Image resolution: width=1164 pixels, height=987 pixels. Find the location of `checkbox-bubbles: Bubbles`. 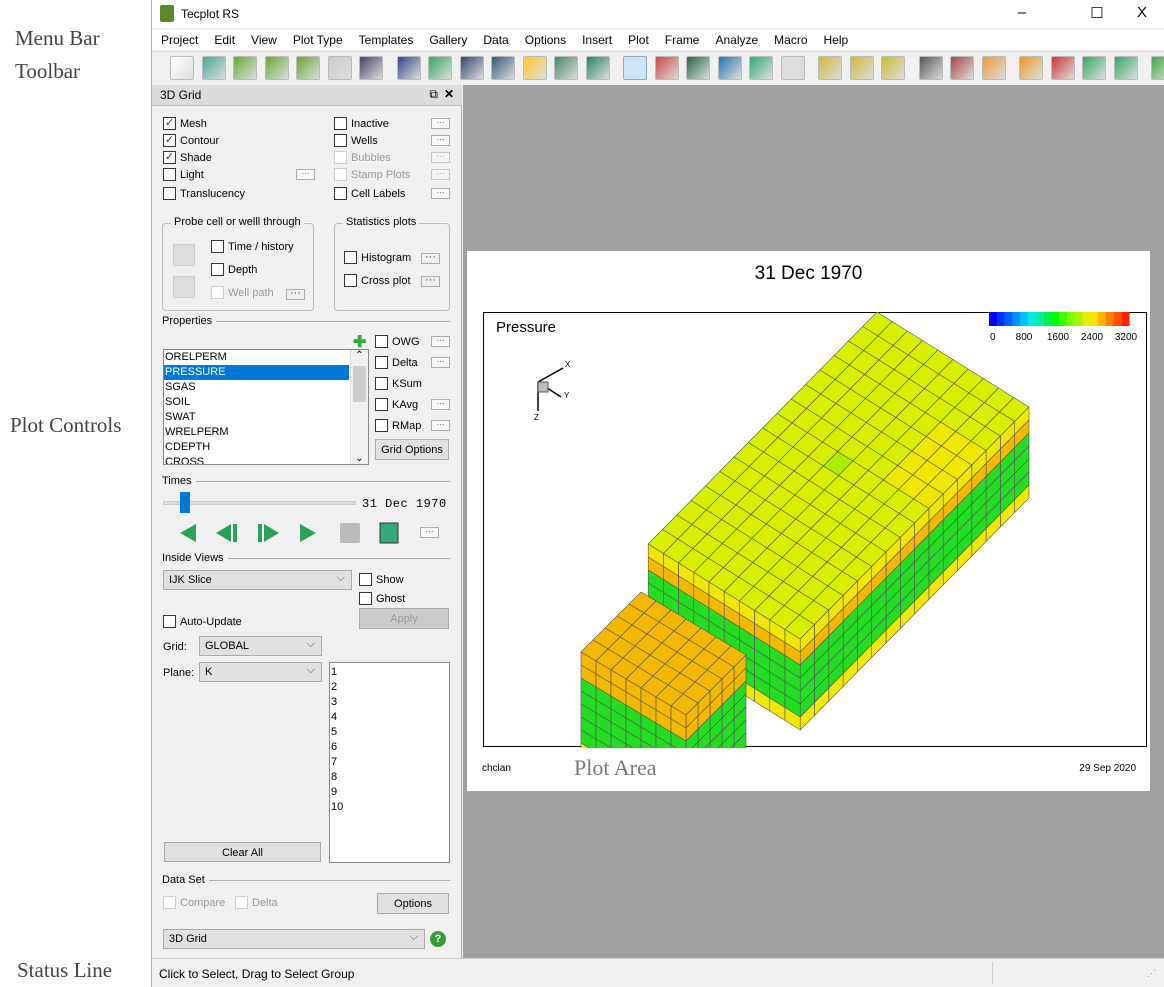

checkbox-bubbles: Bubbles is located at coordinates (362, 157).